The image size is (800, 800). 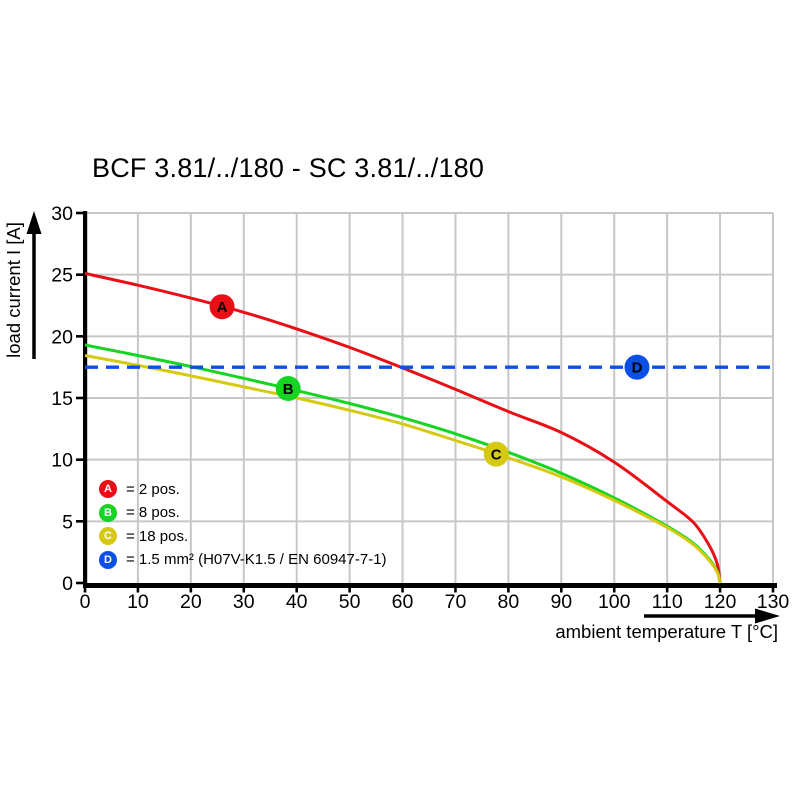 I want to click on legend-marker-c-icon: C, so click(x=108, y=536).